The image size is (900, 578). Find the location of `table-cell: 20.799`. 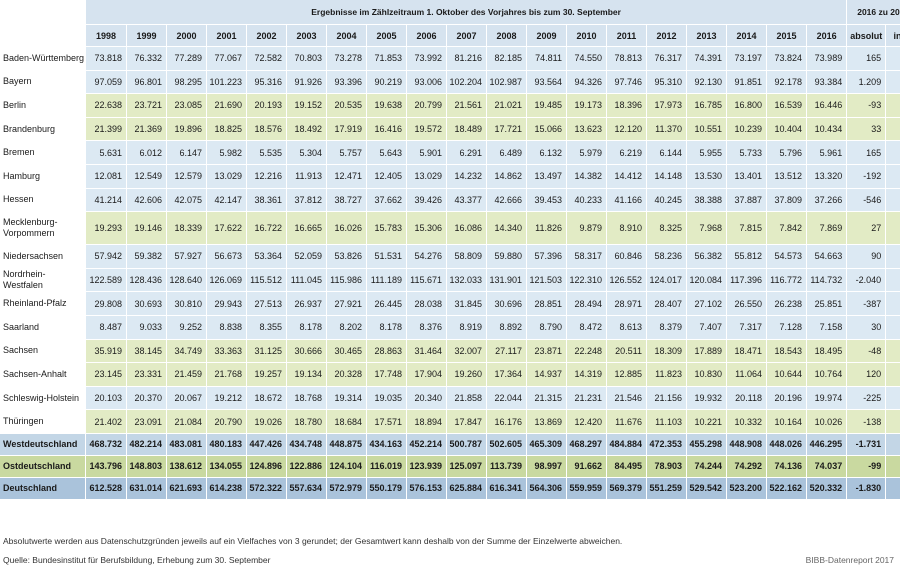

table-cell: 20.799 is located at coordinates (427, 106).